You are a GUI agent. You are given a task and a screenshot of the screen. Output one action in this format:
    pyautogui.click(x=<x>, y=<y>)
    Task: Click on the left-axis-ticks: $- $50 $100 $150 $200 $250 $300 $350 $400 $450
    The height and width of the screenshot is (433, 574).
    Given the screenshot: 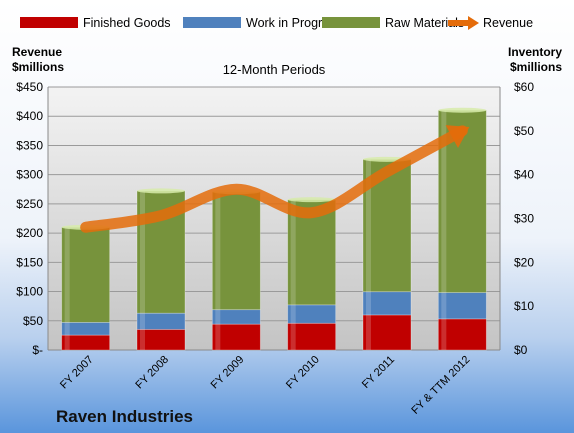 What is the action you would take?
    pyautogui.click(x=29, y=218)
    